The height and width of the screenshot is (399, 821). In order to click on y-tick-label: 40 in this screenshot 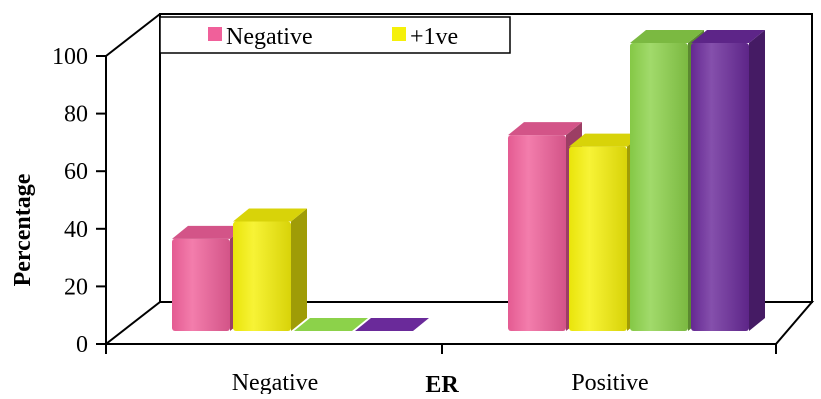, I will do `click(76, 230)`.